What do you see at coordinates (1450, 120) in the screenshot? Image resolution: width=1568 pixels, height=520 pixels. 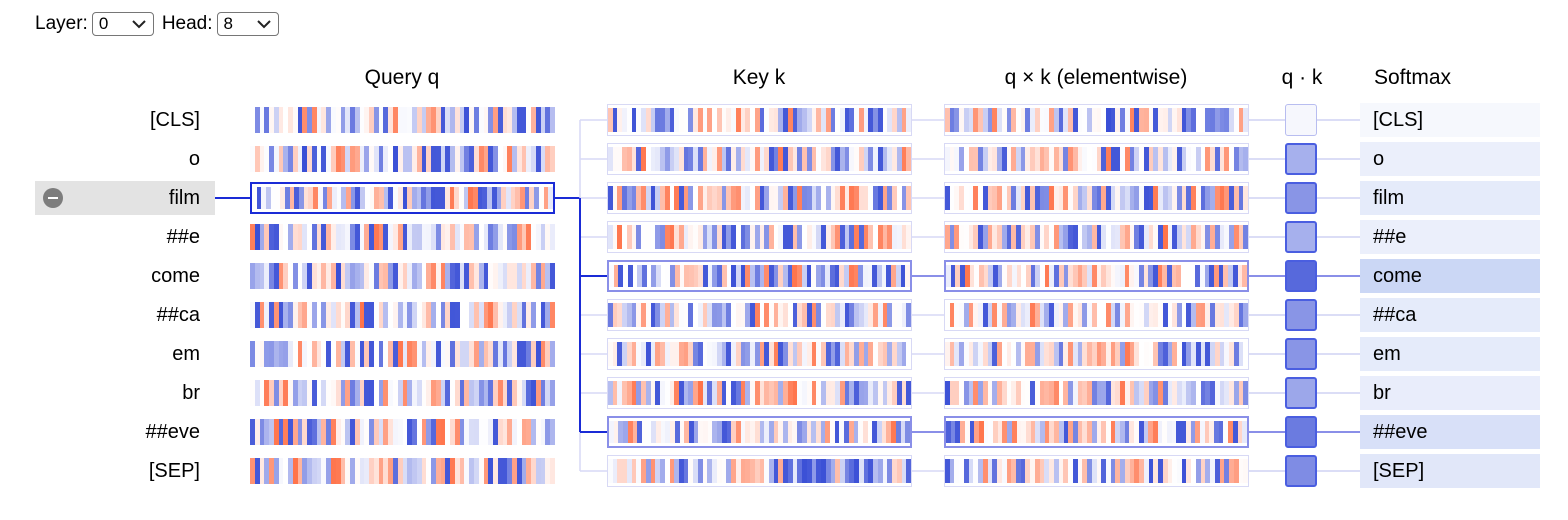 I see `softmax-token: [CLS]` at bounding box center [1450, 120].